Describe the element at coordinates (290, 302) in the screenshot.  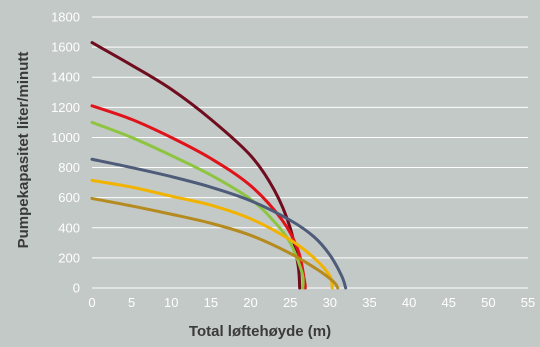
I see `x-tick-label: 25` at that location.